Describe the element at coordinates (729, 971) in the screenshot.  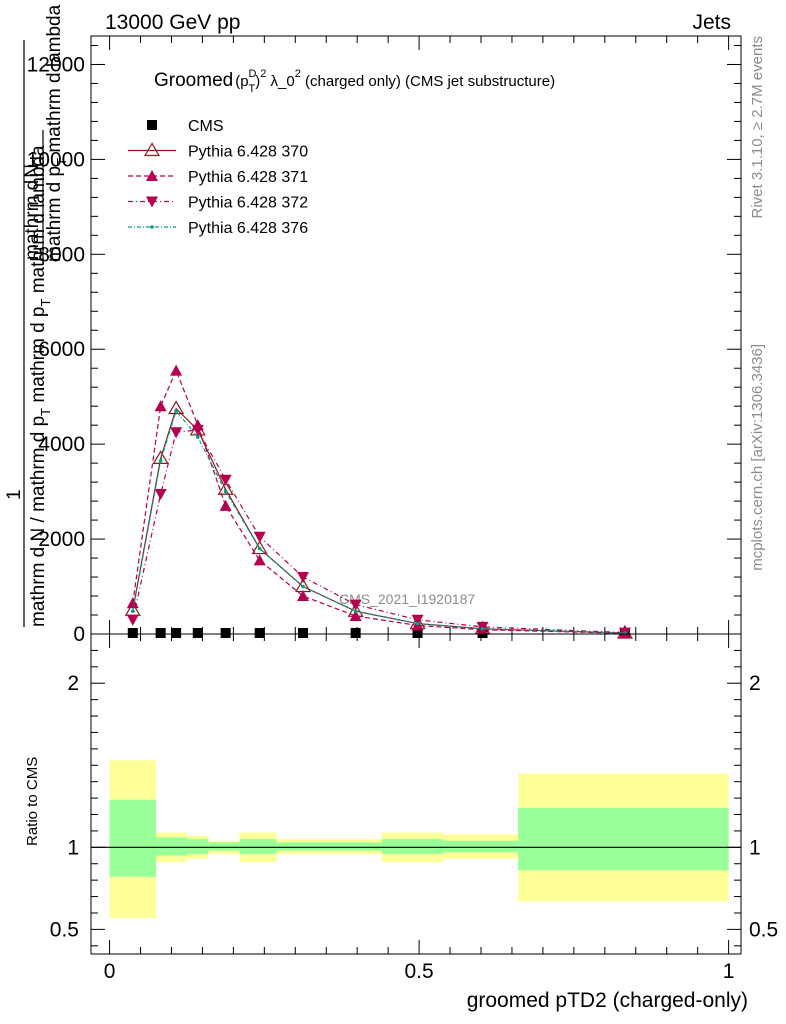
I see `x-tick-label: 1` at that location.